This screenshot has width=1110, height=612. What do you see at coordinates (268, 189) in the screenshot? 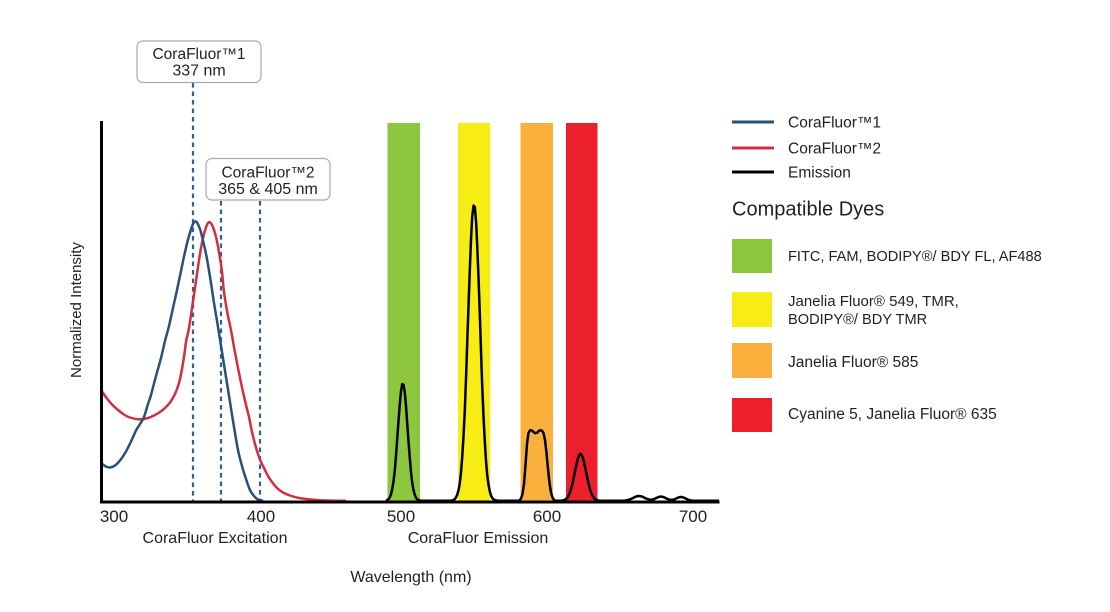
I see `svg-text: 365 & 405 nm` at bounding box center [268, 189].